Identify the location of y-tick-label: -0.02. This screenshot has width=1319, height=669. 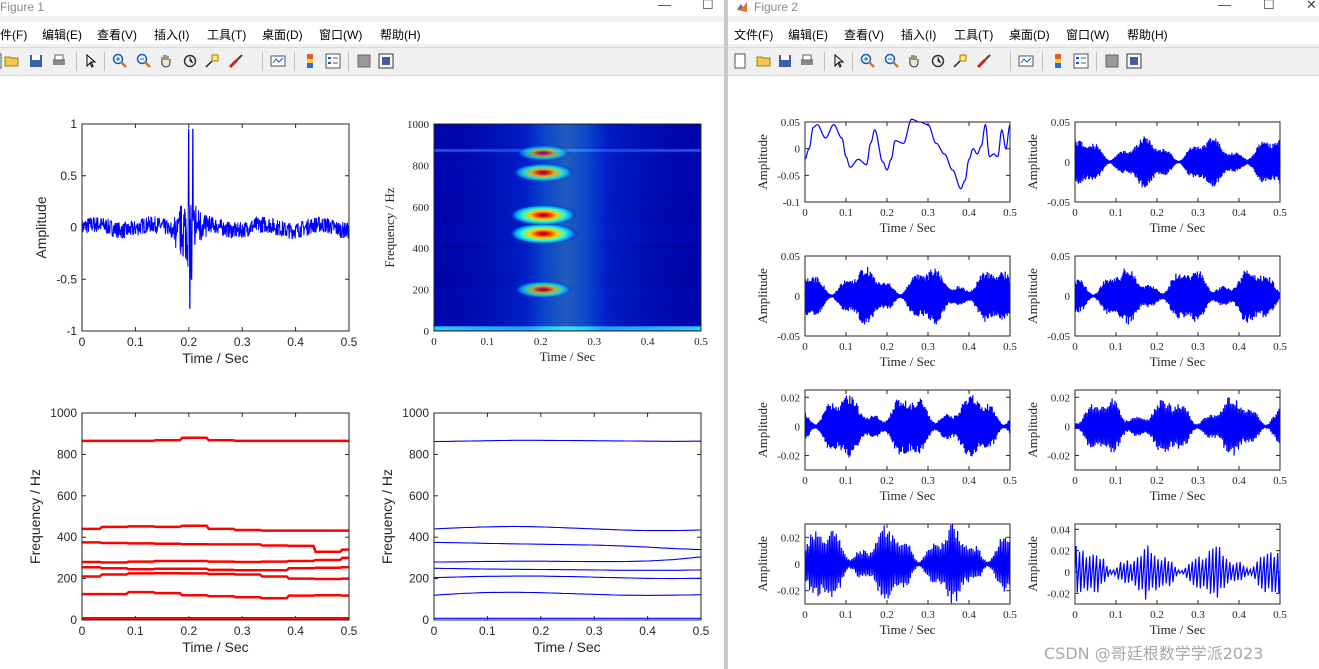
(788, 592).